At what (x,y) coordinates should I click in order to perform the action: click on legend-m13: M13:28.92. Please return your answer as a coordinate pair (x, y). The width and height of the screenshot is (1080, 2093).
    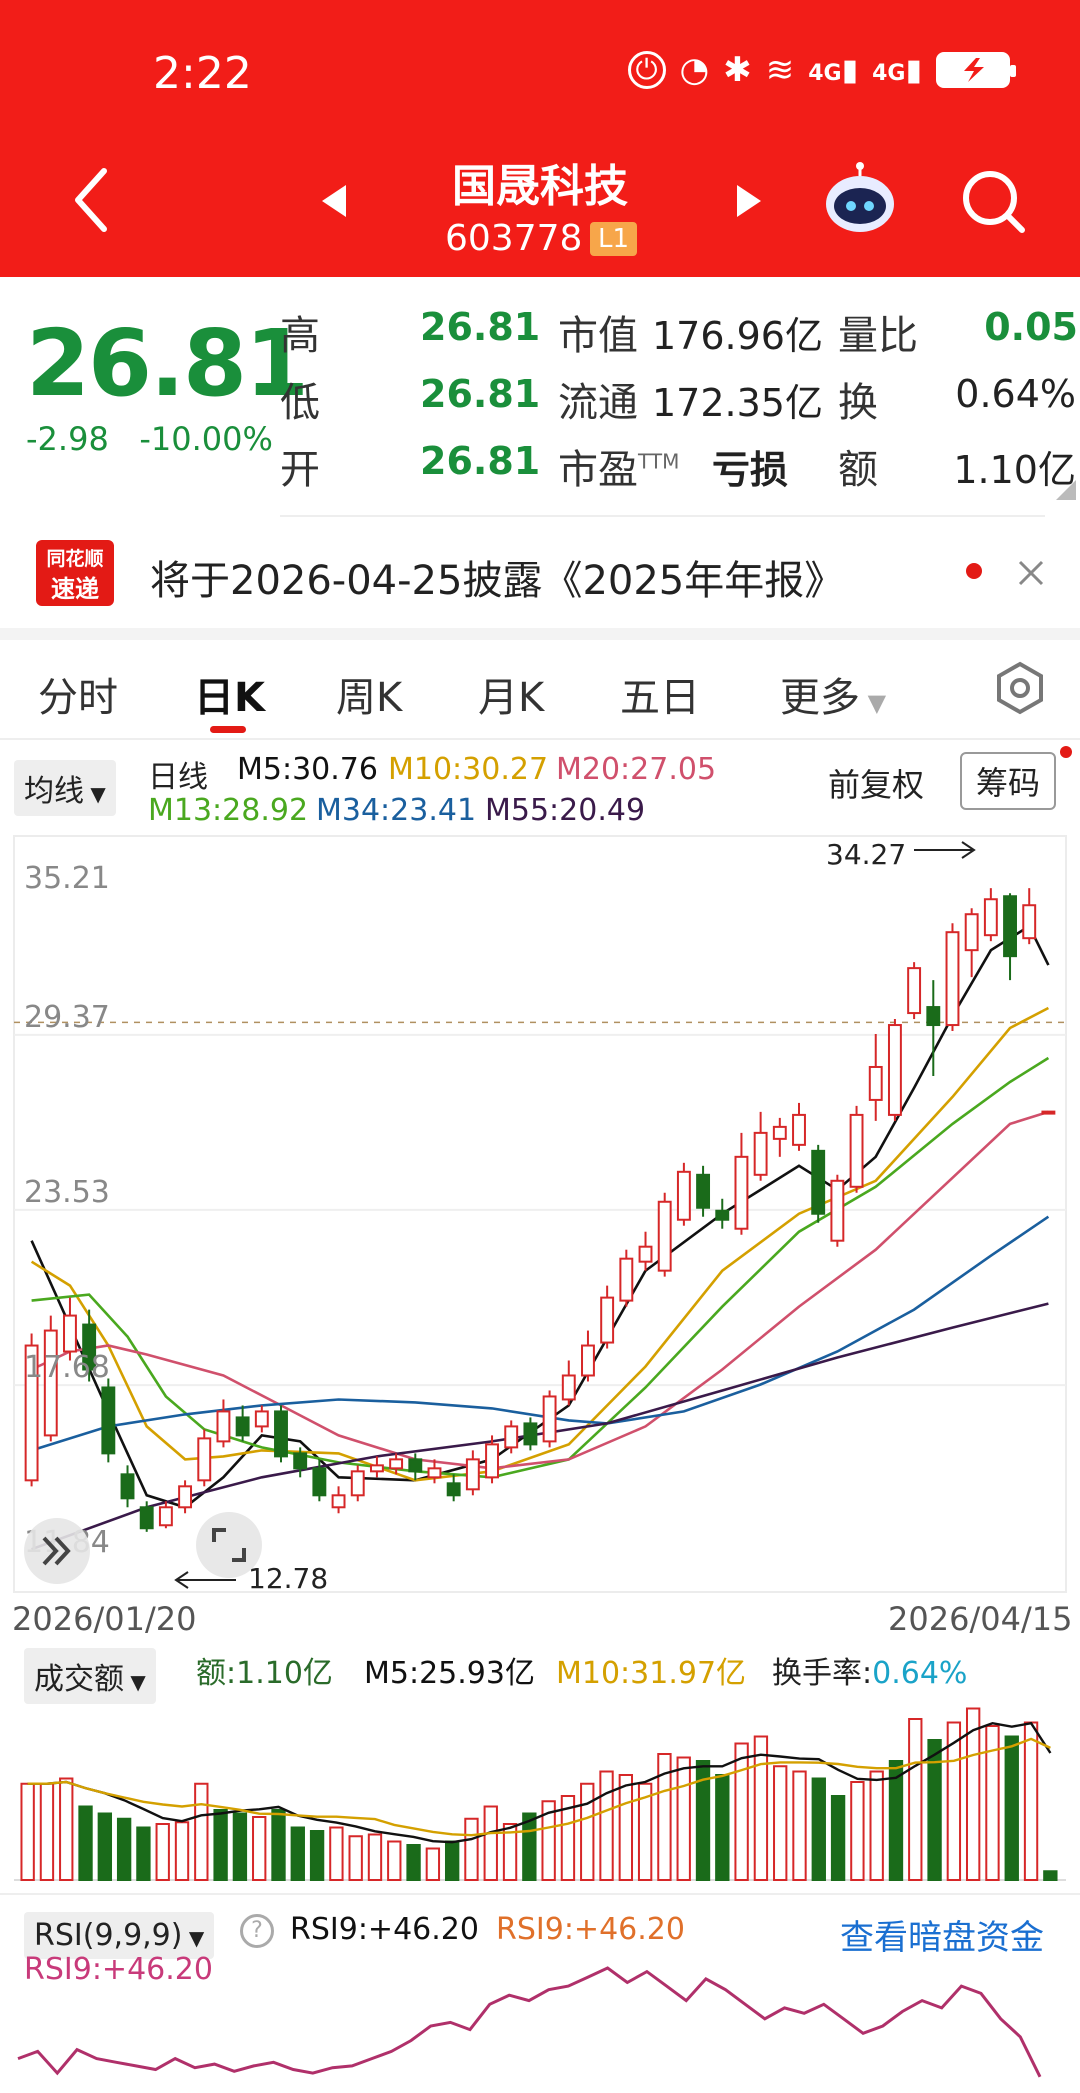
    Looking at the image, I should click on (228, 810).